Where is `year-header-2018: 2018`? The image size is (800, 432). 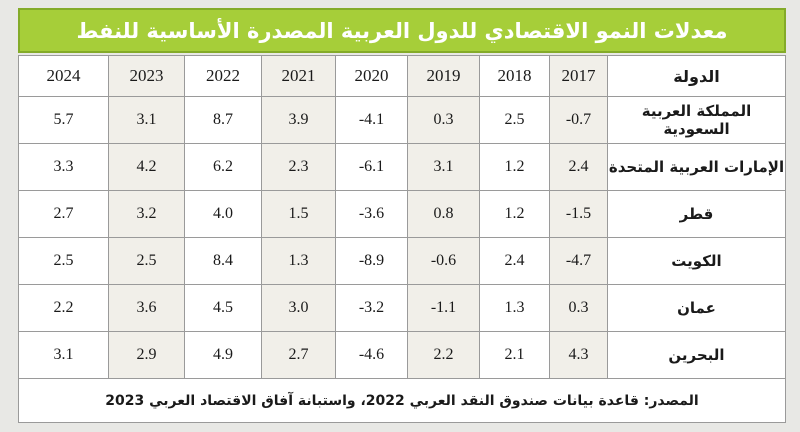 year-header-2018: 2018 is located at coordinates (514, 76).